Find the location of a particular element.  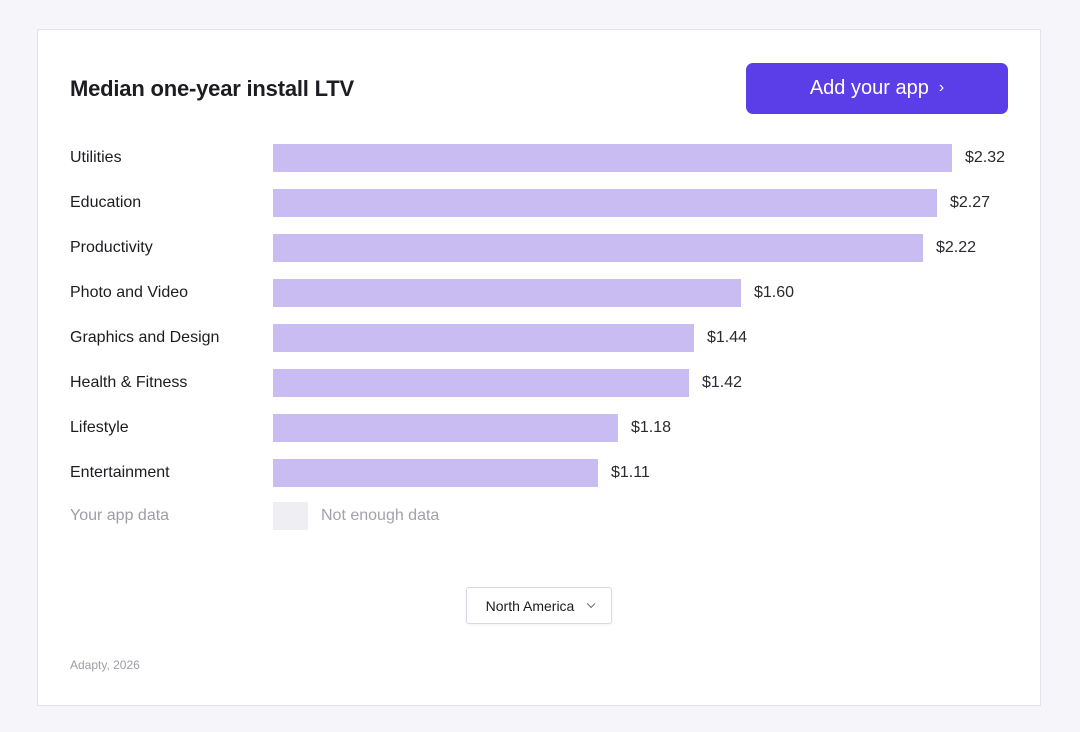

category-label: Education is located at coordinates (106, 202).